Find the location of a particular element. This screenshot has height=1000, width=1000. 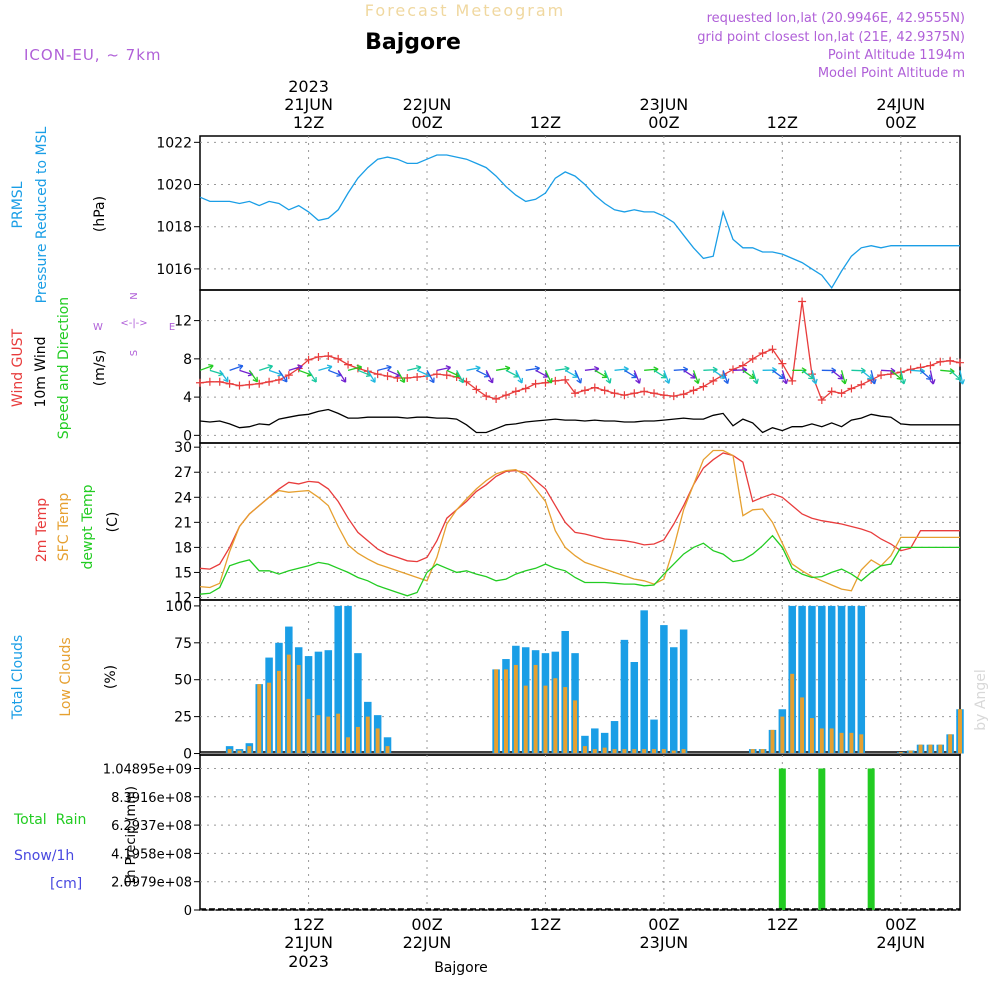

station-name: Bajgore is located at coordinates (413, 42).